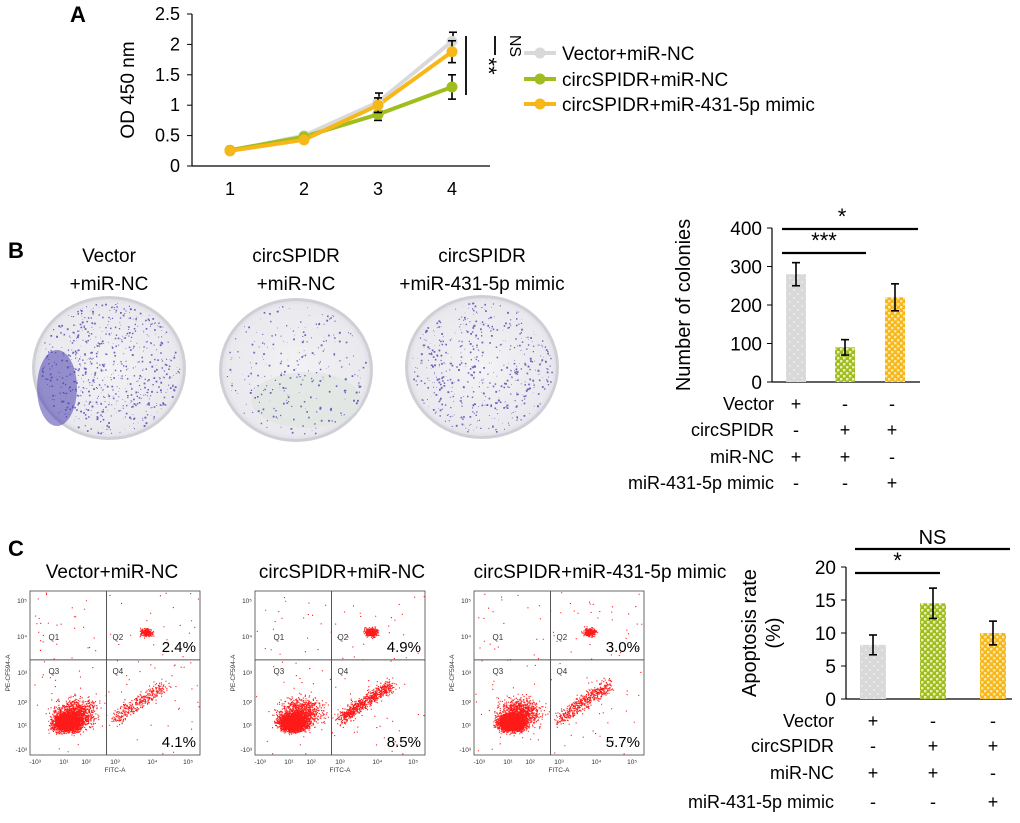  I want to click on chart-a-ytick-label: 1.5, so click(167, 75).